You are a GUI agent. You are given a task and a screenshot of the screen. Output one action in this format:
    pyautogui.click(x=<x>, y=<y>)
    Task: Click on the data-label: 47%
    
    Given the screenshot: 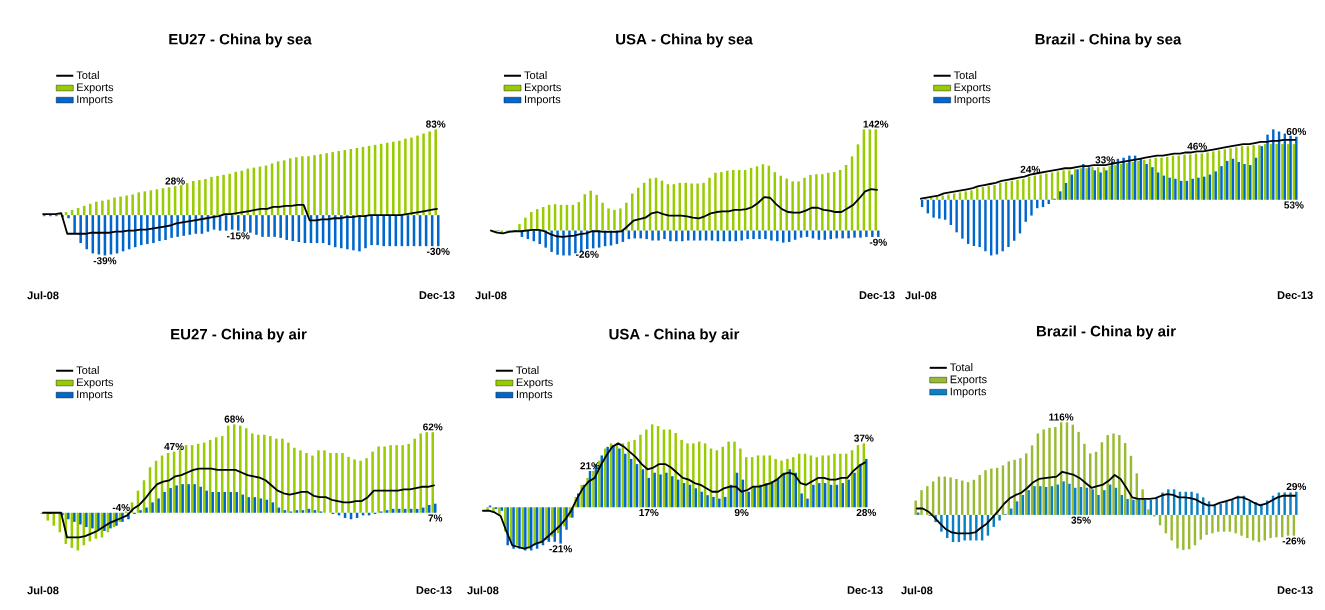 What is the action you would take?
    pyautogui.click(x=174, y=446)
    